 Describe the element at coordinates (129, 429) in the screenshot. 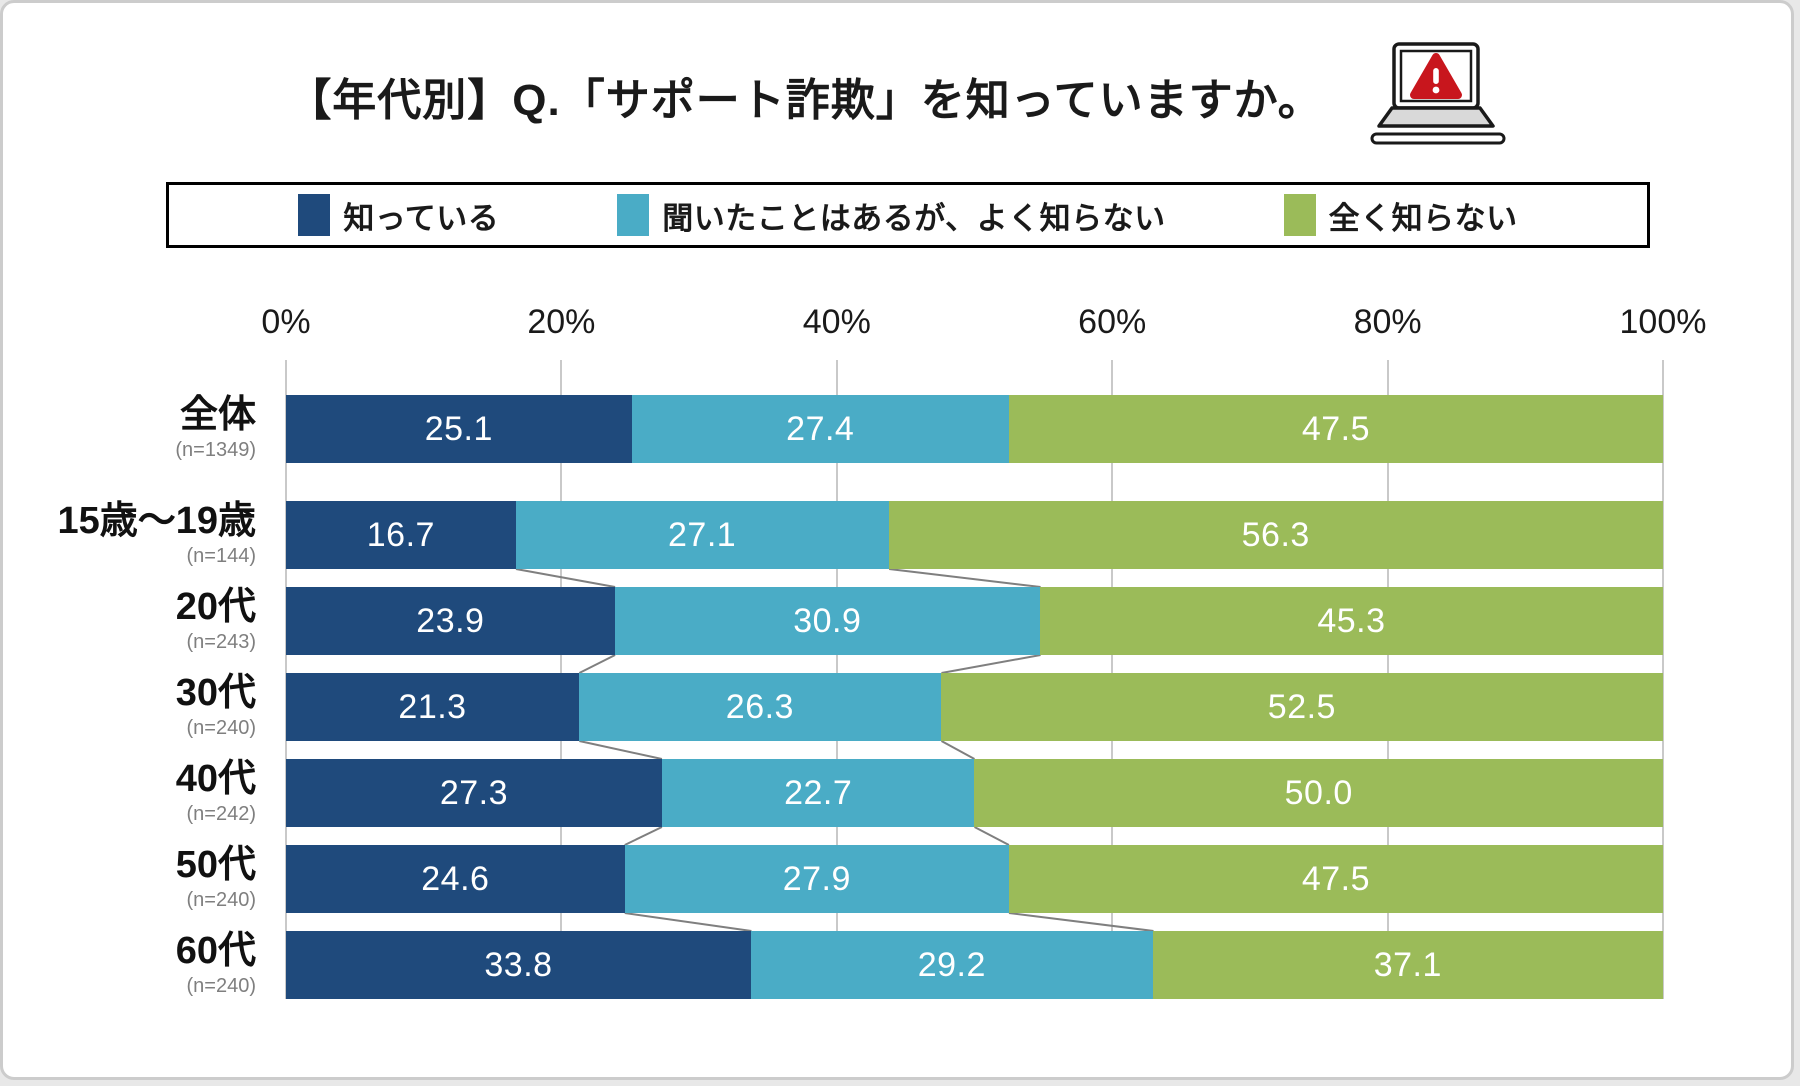

I see `row-label-overall: 全体 (n=1349)` at that location.